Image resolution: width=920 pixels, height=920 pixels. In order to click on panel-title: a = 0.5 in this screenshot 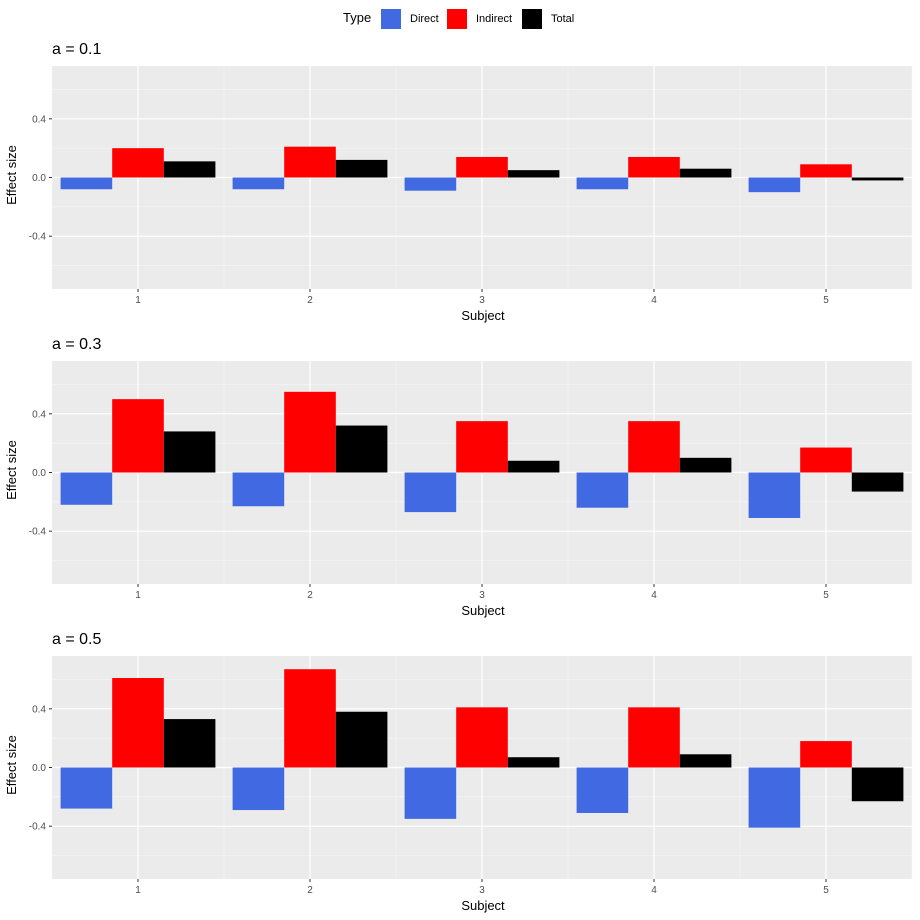, I will do `click(76, 639)`.